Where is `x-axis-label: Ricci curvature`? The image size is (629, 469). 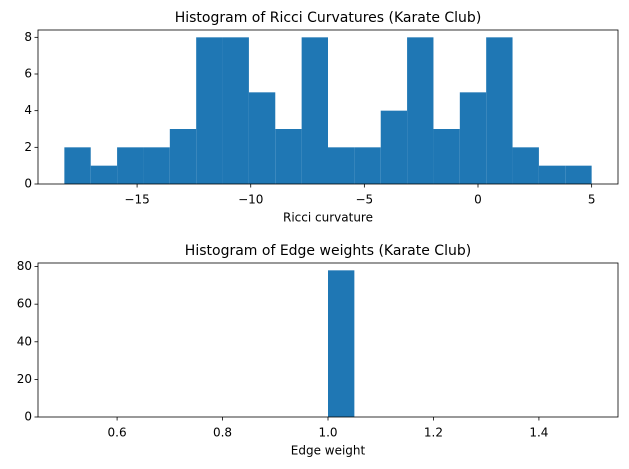
x-axis-label: Ricci curvature is located at coordinates (328, 218).